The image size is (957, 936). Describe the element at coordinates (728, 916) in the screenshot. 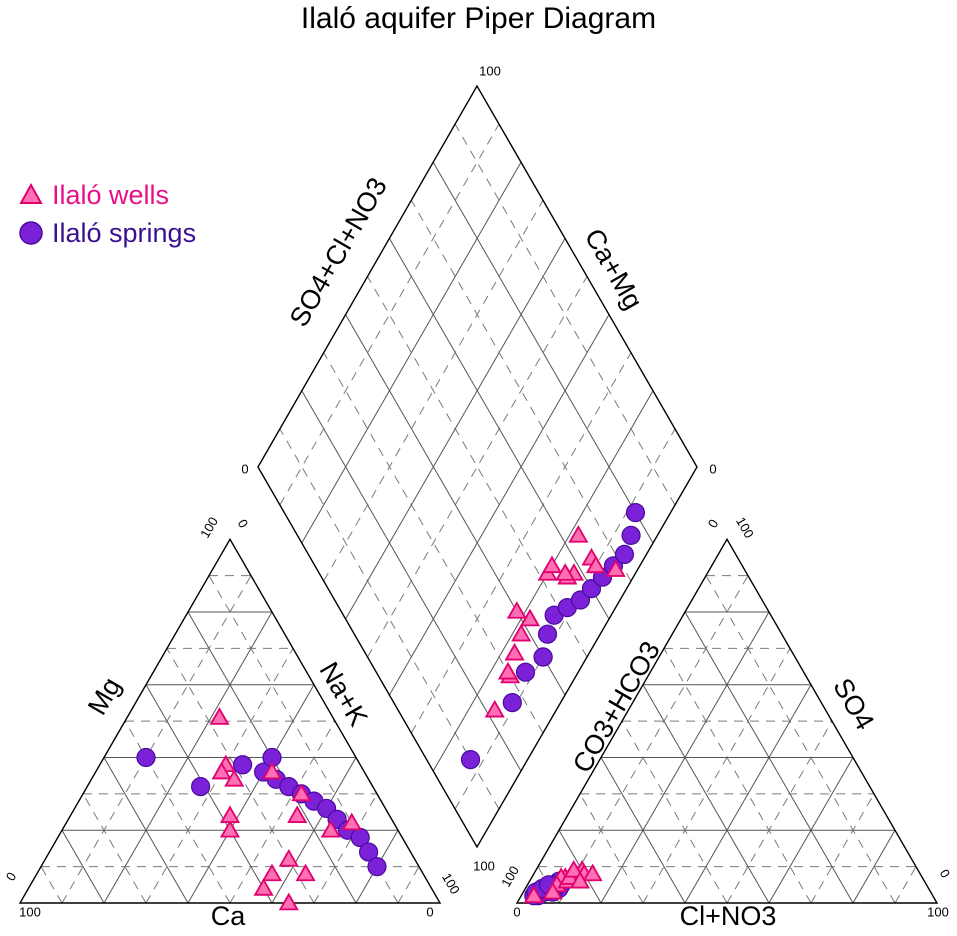

I see `axis-label-clno3: Cl+NO3` at that location.